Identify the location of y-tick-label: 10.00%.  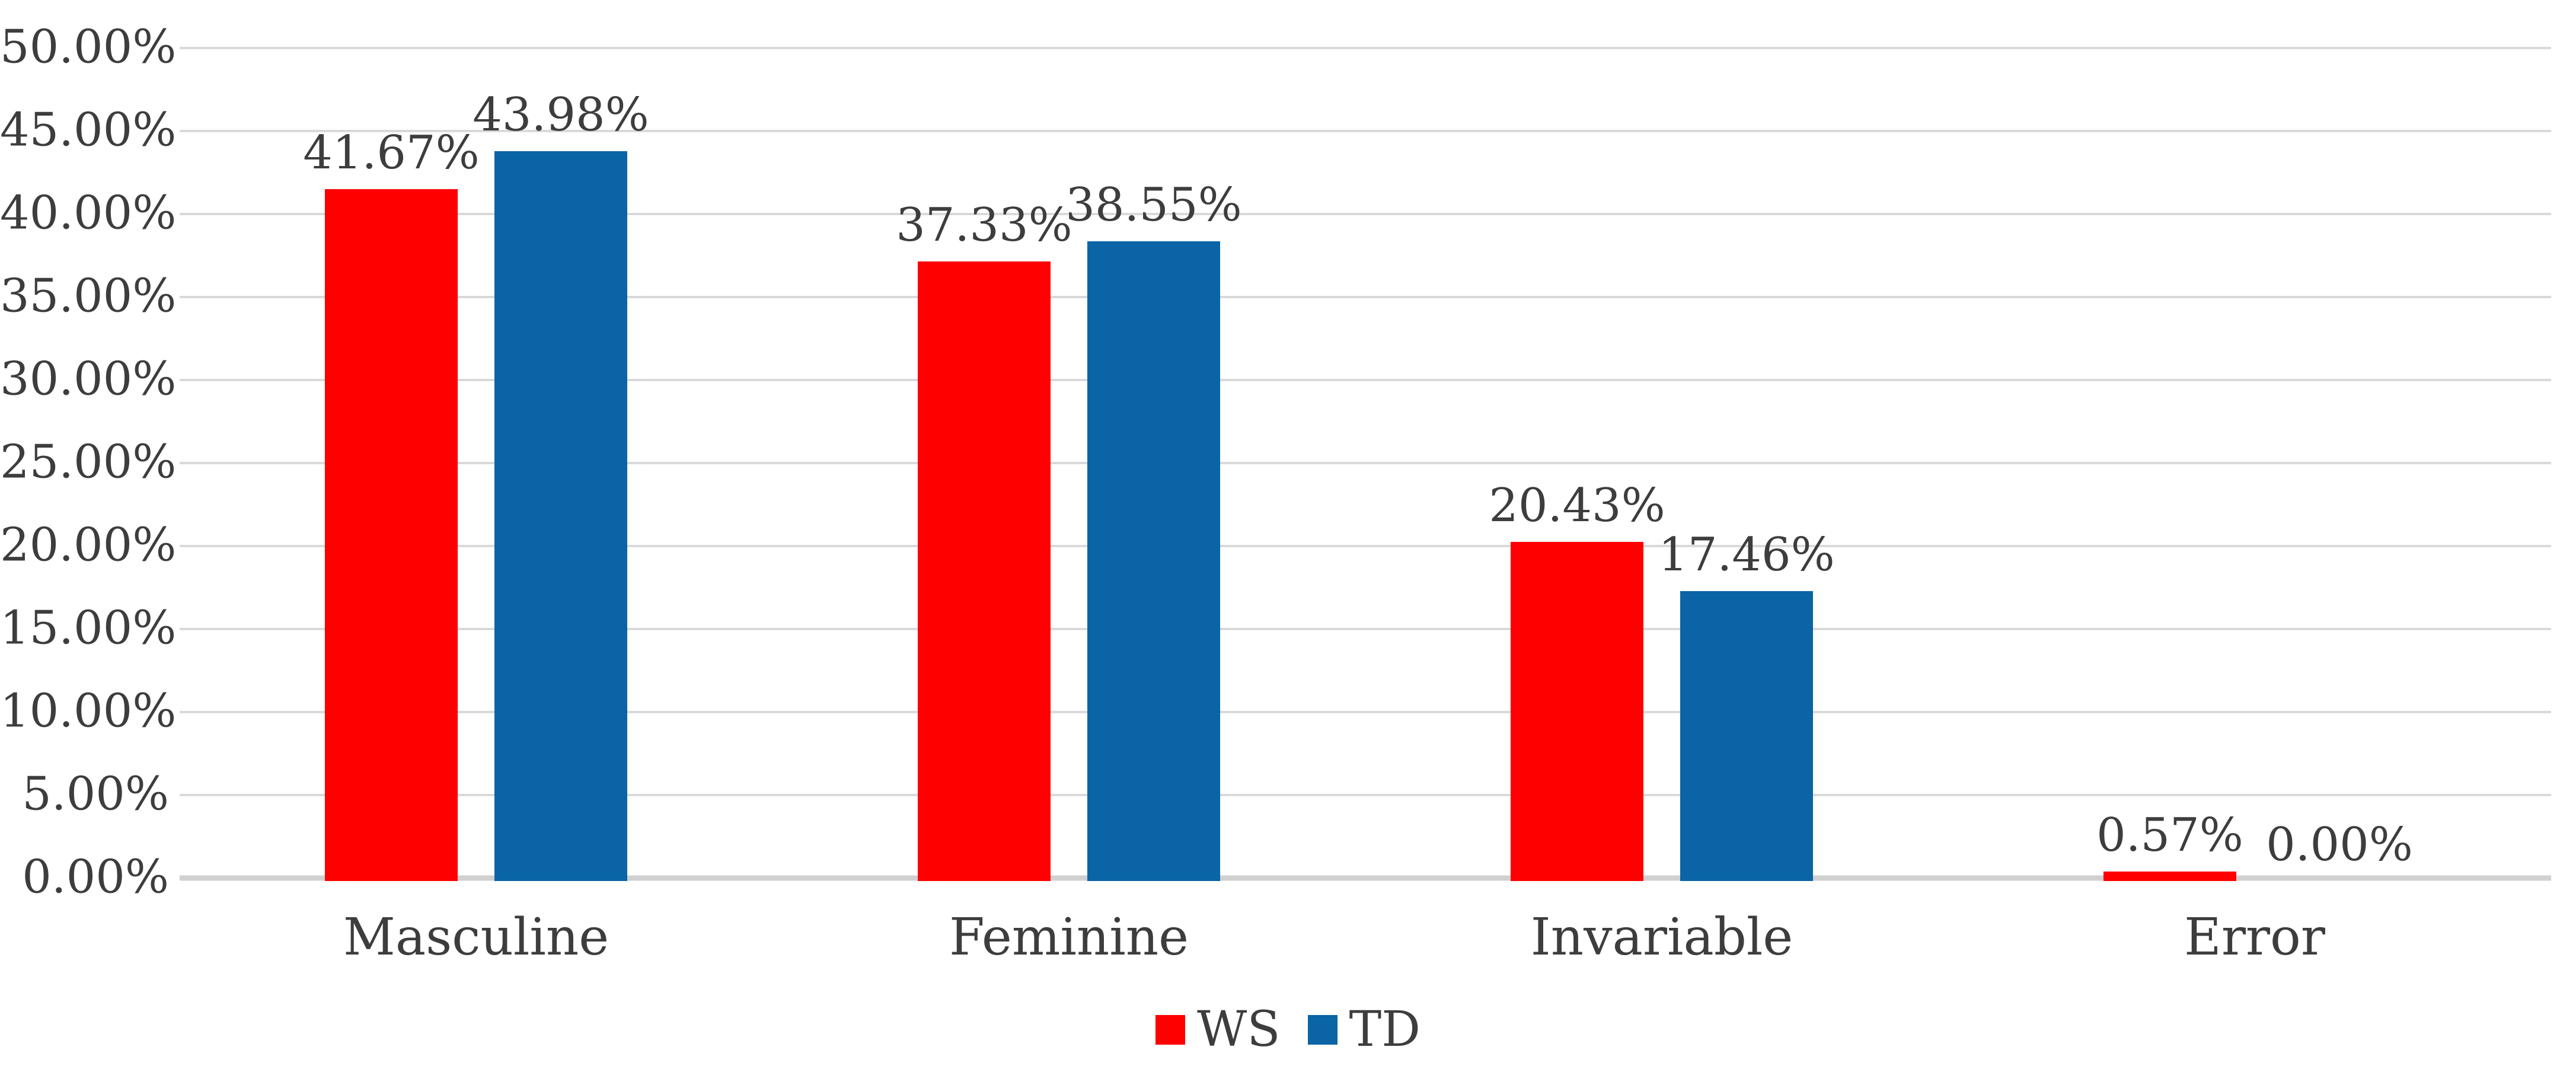
(88, 711).